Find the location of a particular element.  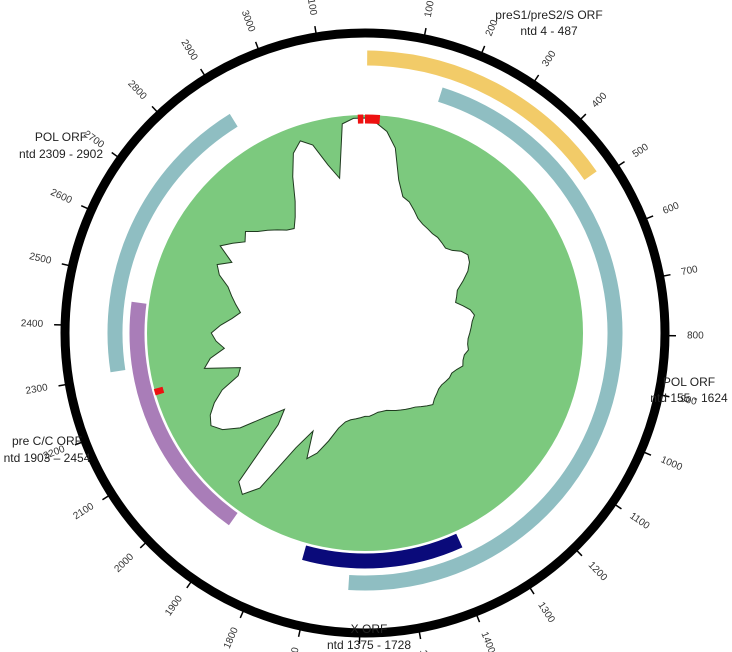

tick-label: 3100 is located at coordinates (311, 8).